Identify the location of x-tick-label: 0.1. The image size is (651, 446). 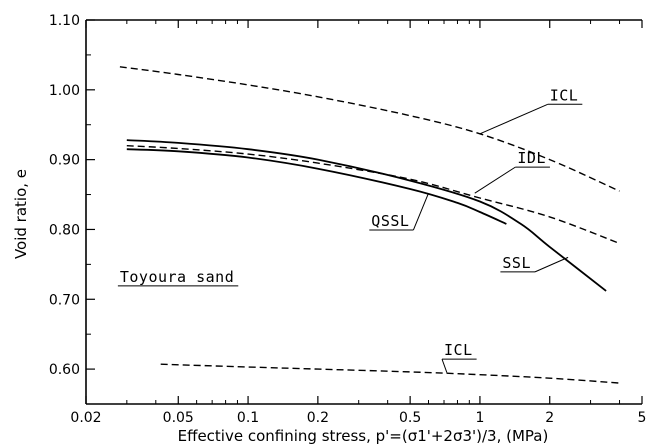
(248, 418).